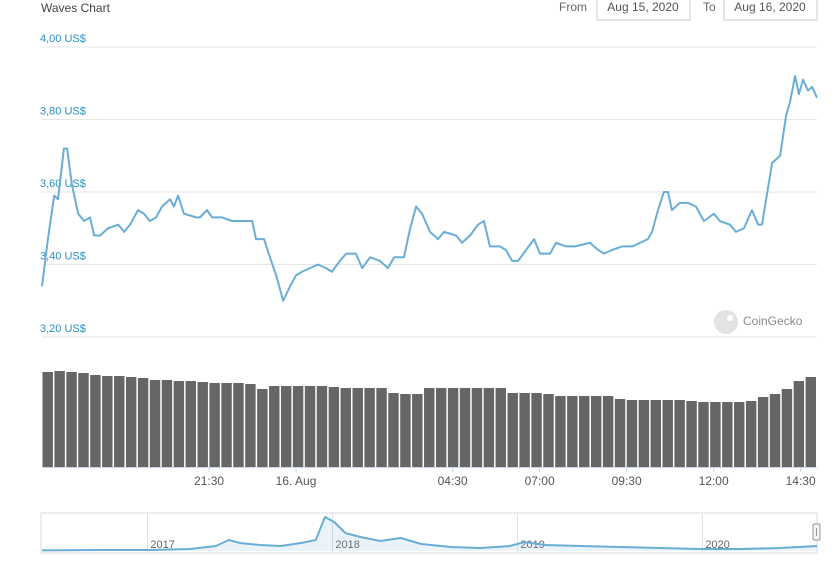 This screenshot has width=835, height=565. I want to click on x-tick-label: 04:30, so click(453, 481).